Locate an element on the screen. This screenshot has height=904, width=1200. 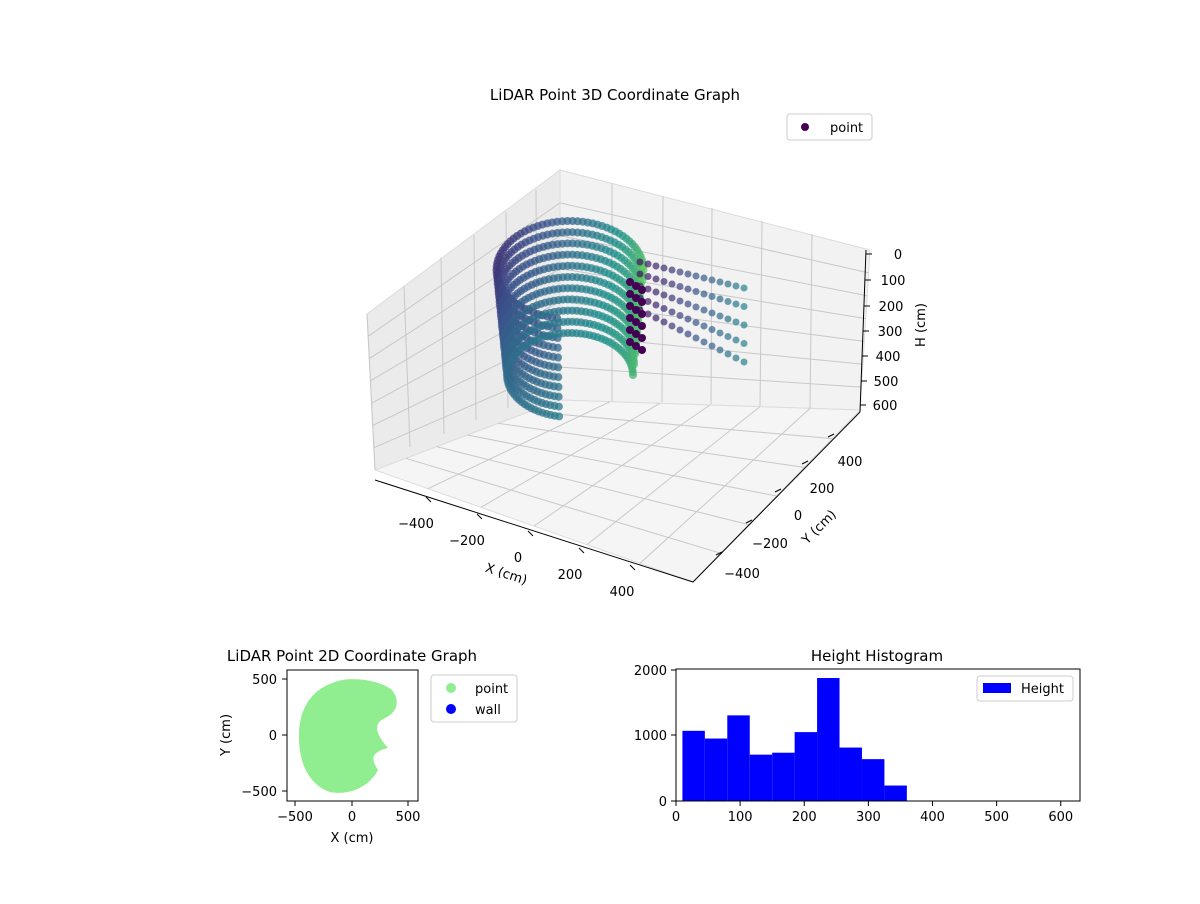
point-cloud-2d is located at coordinates (347, 736).